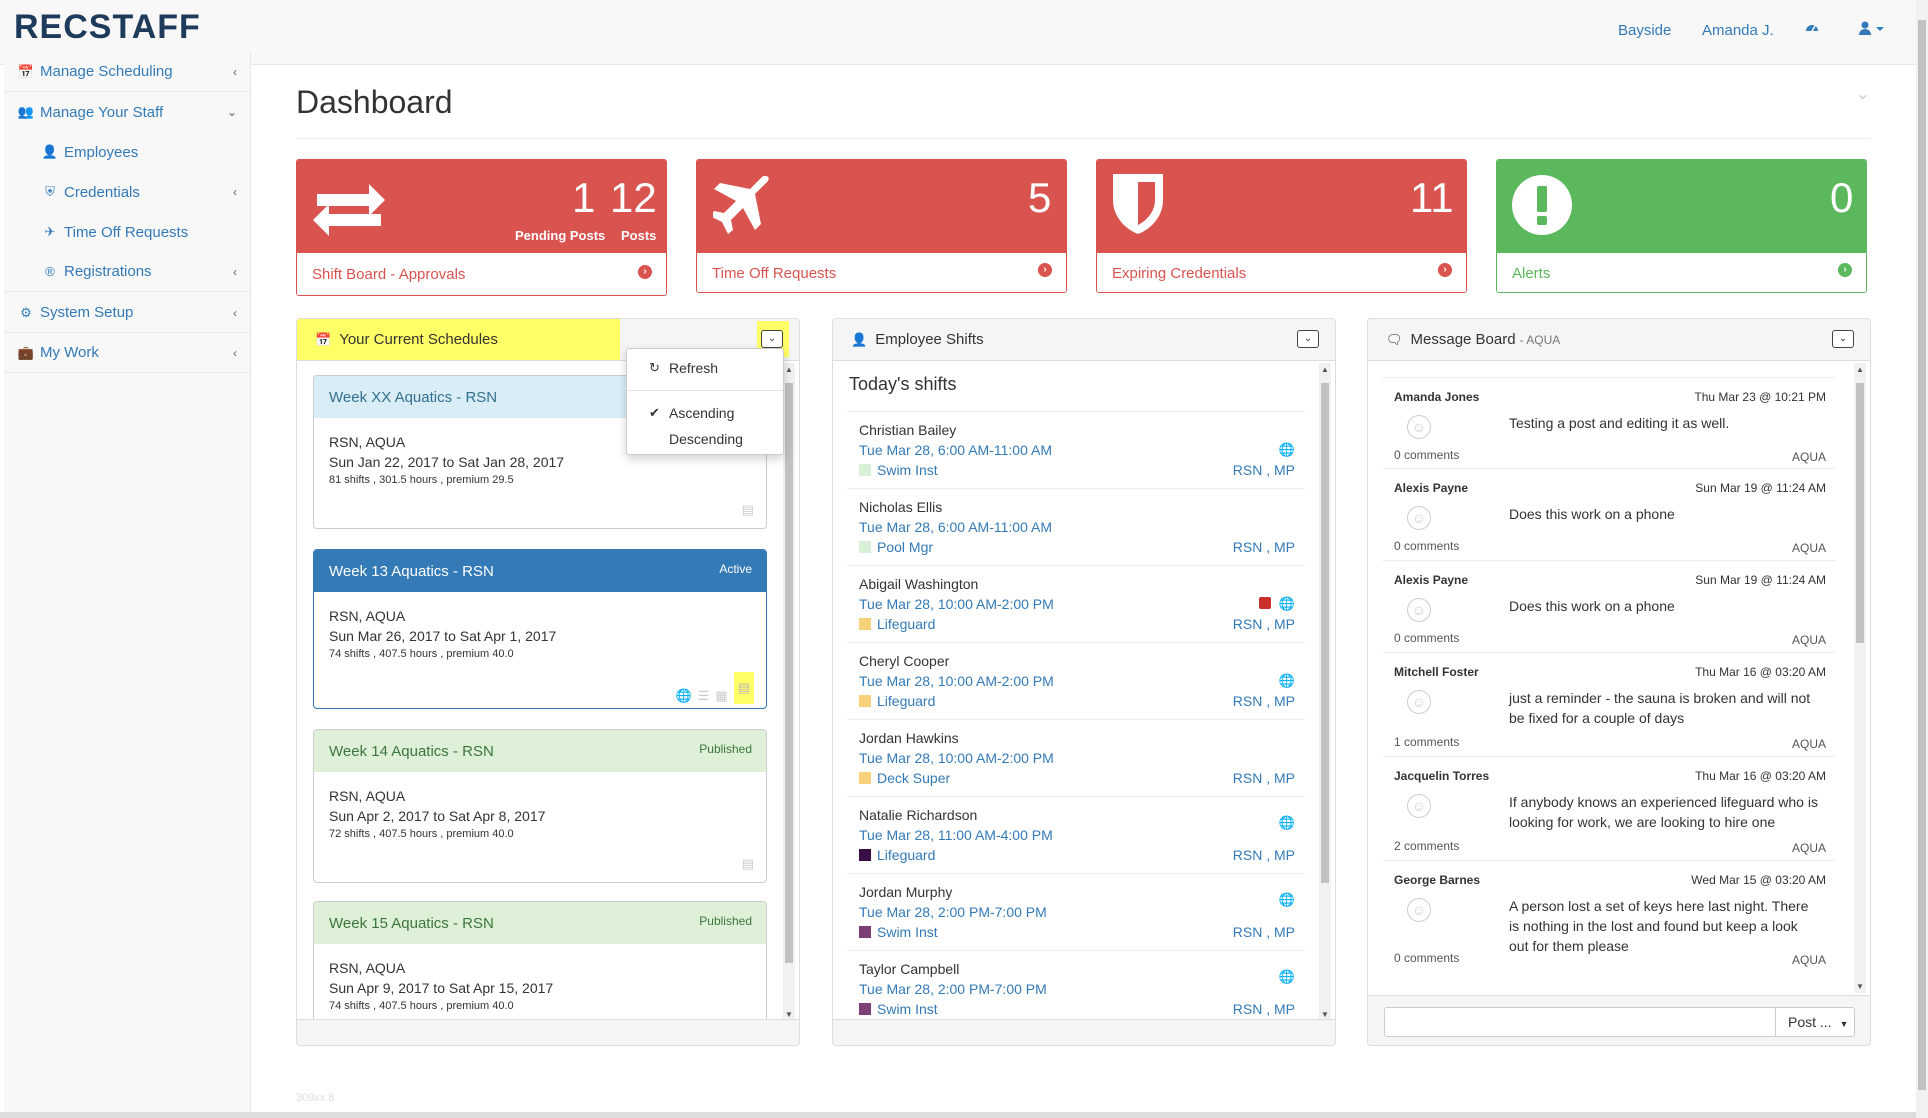 This screenshot has width=1928, height=1118. What do you see at coordinates (721, 695) in the screenshot?
I see `table-icon: ▦` at bounding box center [721, 695].